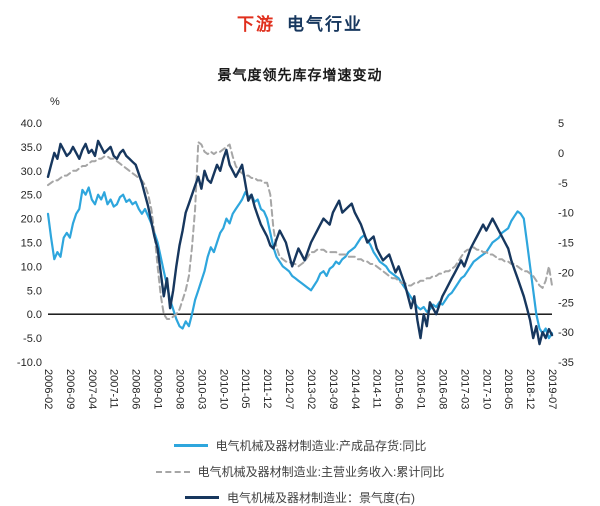 This screenshot has height=506, width=600. Describe the element at coordinates (355, 389) in the screenshot. I see `x-axis-tick: 2014-04` at that location.